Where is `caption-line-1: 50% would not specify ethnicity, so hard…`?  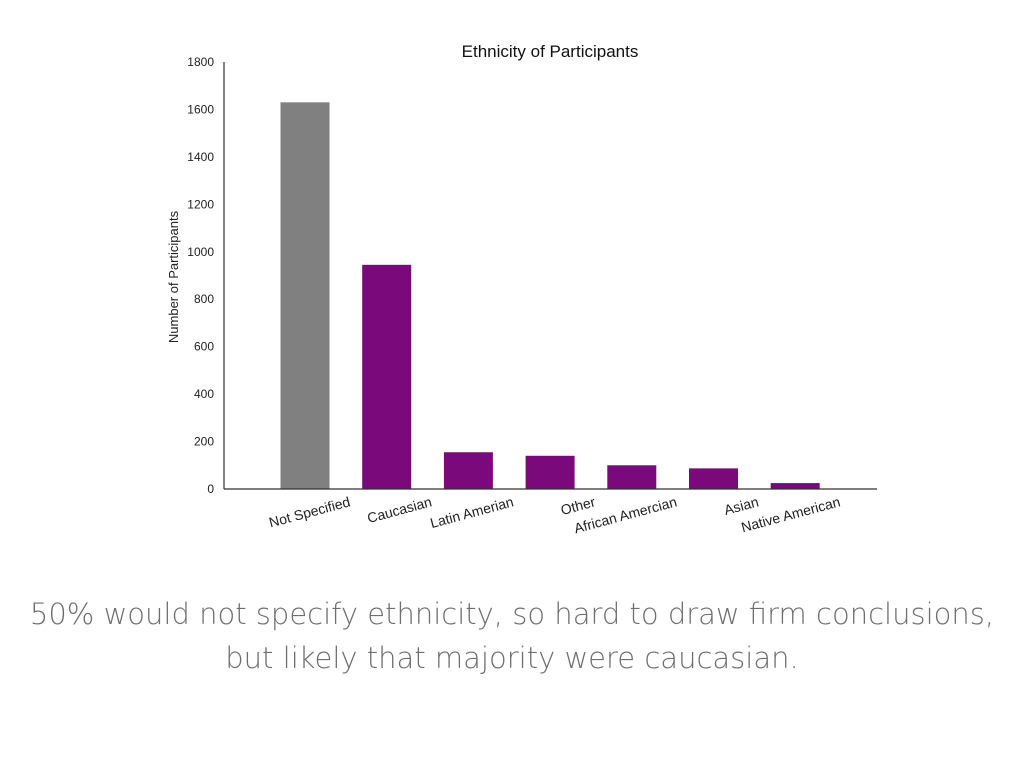
caption-line-1: 50% would not specify ethnicity, so hard… is located at coordinates (512, 614).